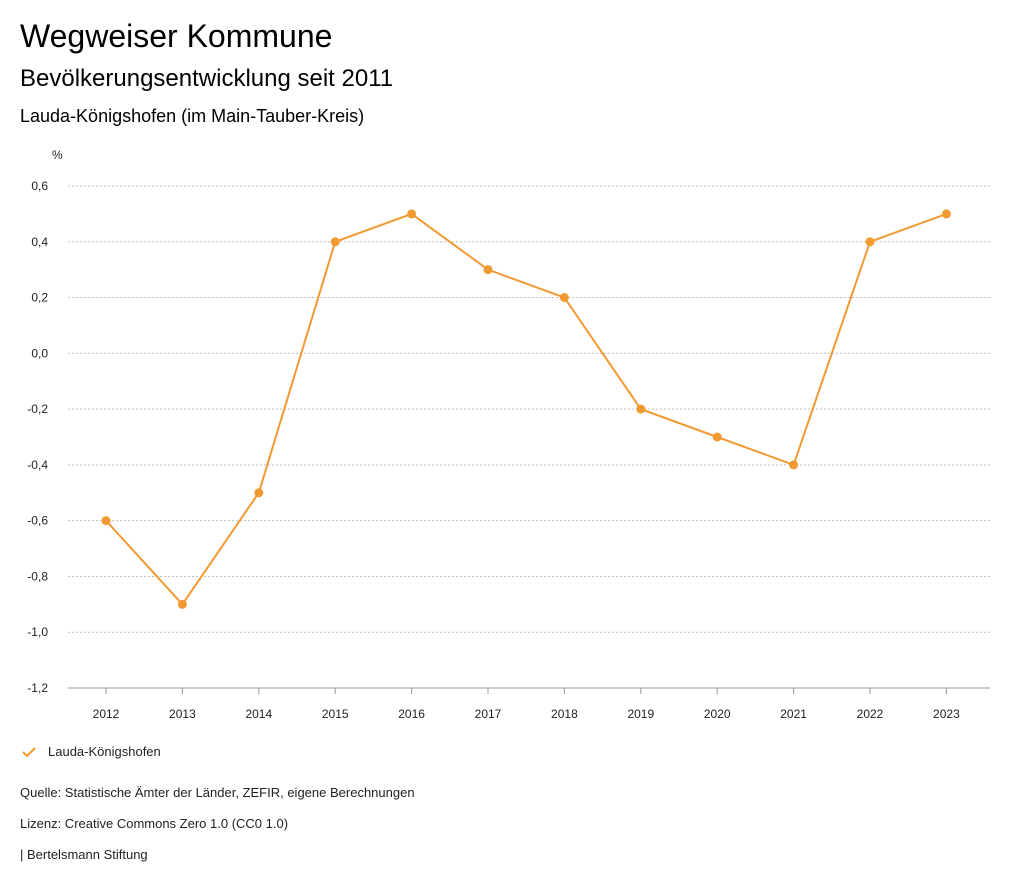  I want to click on legend-label: Lauda-Königshofen, so click(104, 751).